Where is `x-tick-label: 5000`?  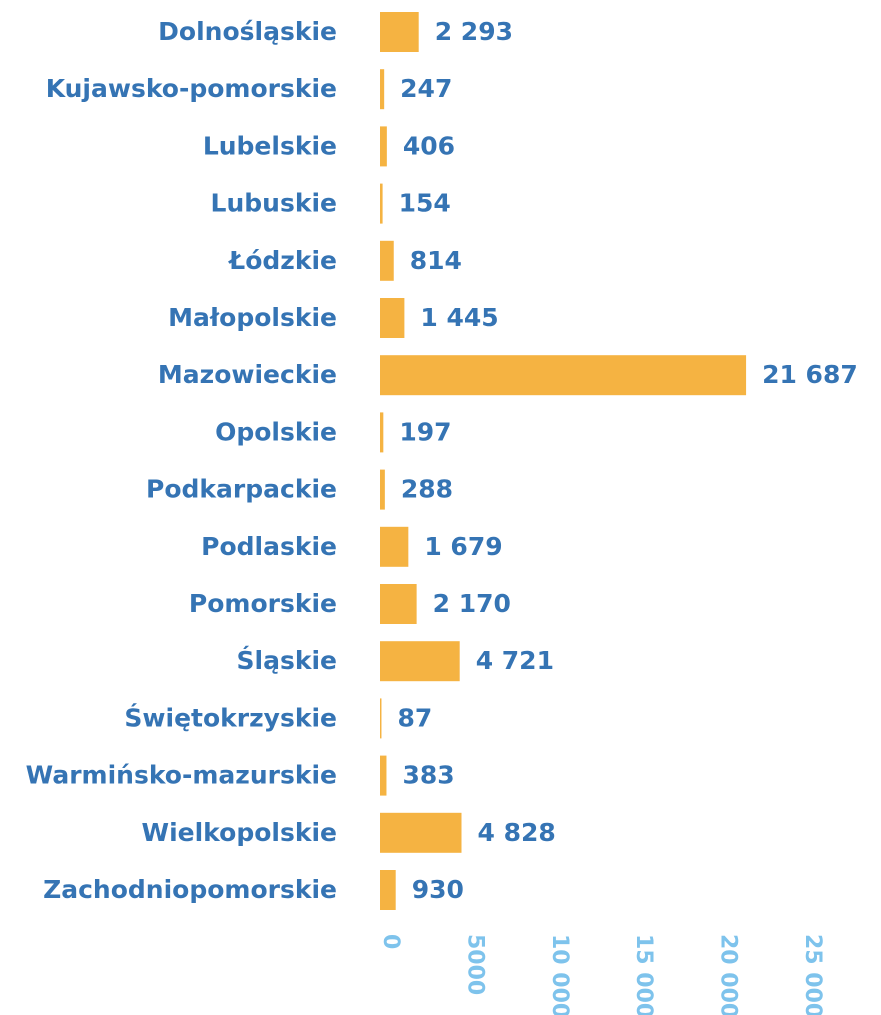
x-tick-label: 5000 is located at coordinates (474, 964).